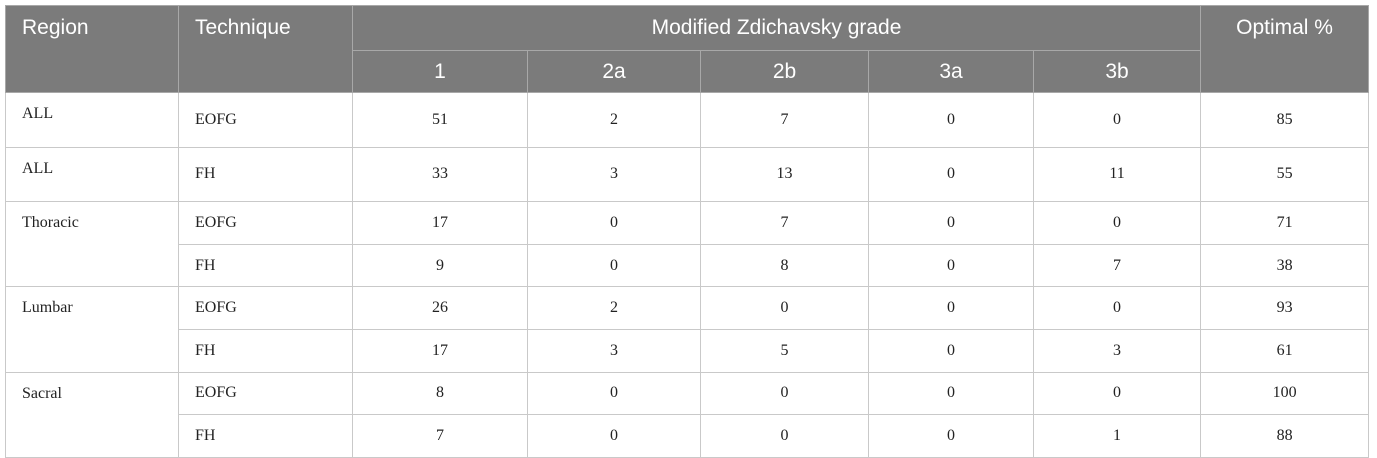 This screenshot has height=458, width=1377. Describe the element at coordinates (440, 120) in the screenshot. I see `grade-cell: 51` at that location.